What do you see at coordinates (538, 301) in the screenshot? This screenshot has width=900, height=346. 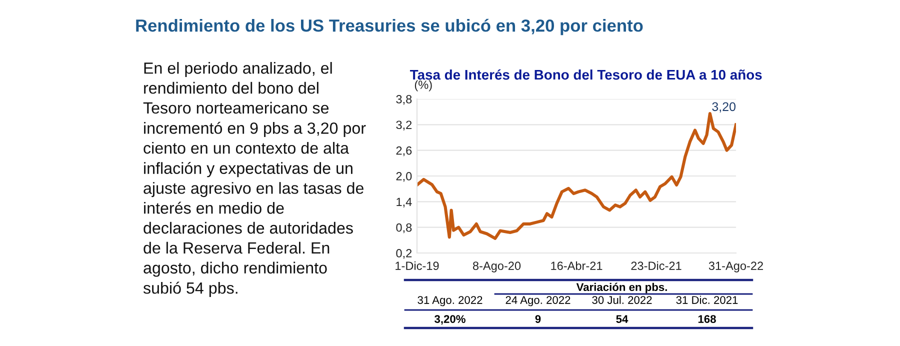 I see `text: 24 Ago. 2022` at bounding box center [538, 301].